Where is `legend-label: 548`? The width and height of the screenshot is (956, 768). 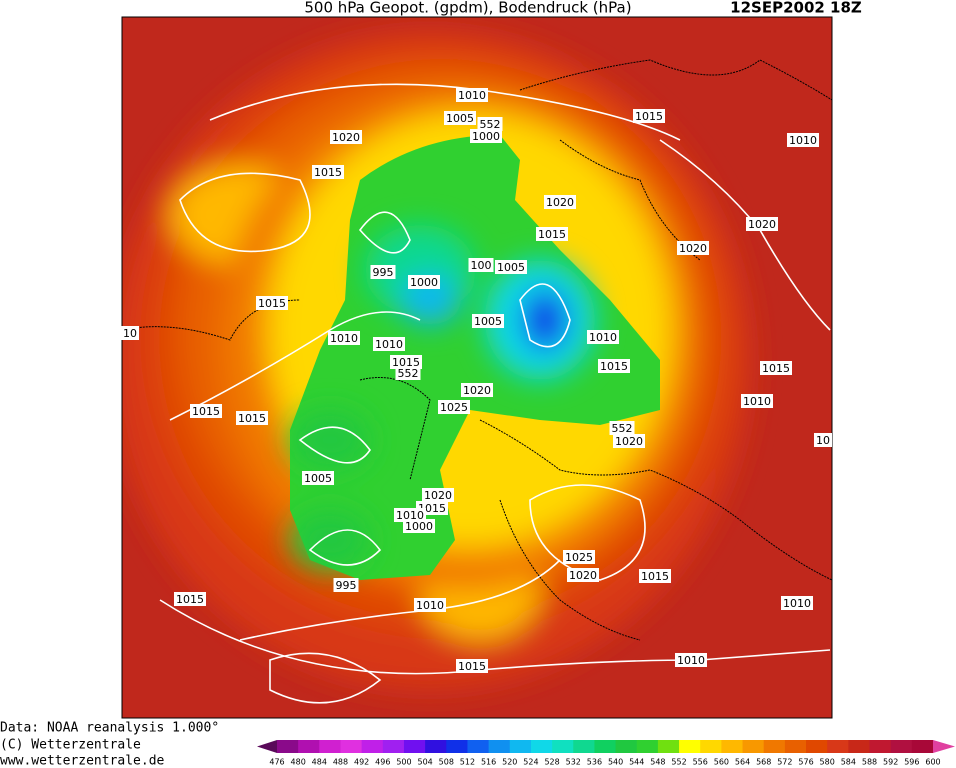
legend-label: 548 is located at coordinates (657, 762).